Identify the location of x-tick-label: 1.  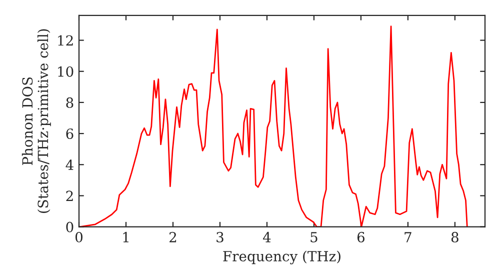
(125, 237).